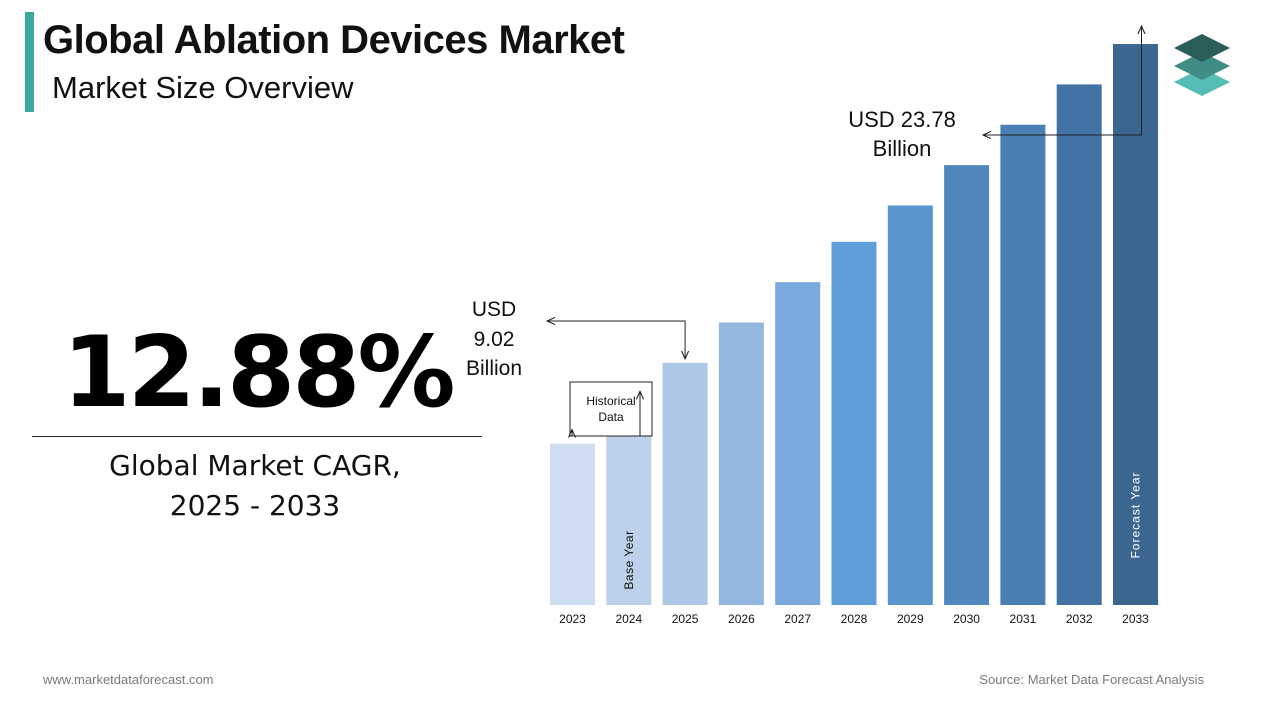 The height and width of the screenshot is (720, 1280). I want to click on layered-stack-icon, so click(1202, 65).